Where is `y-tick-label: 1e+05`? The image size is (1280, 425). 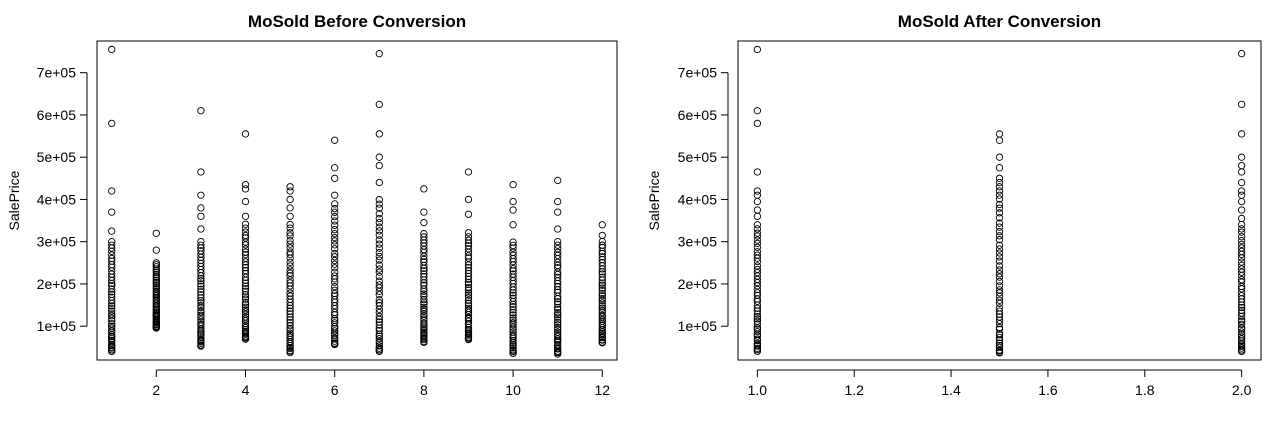 y-tick-label: 1e+05 is located at coordinates (698, 326).